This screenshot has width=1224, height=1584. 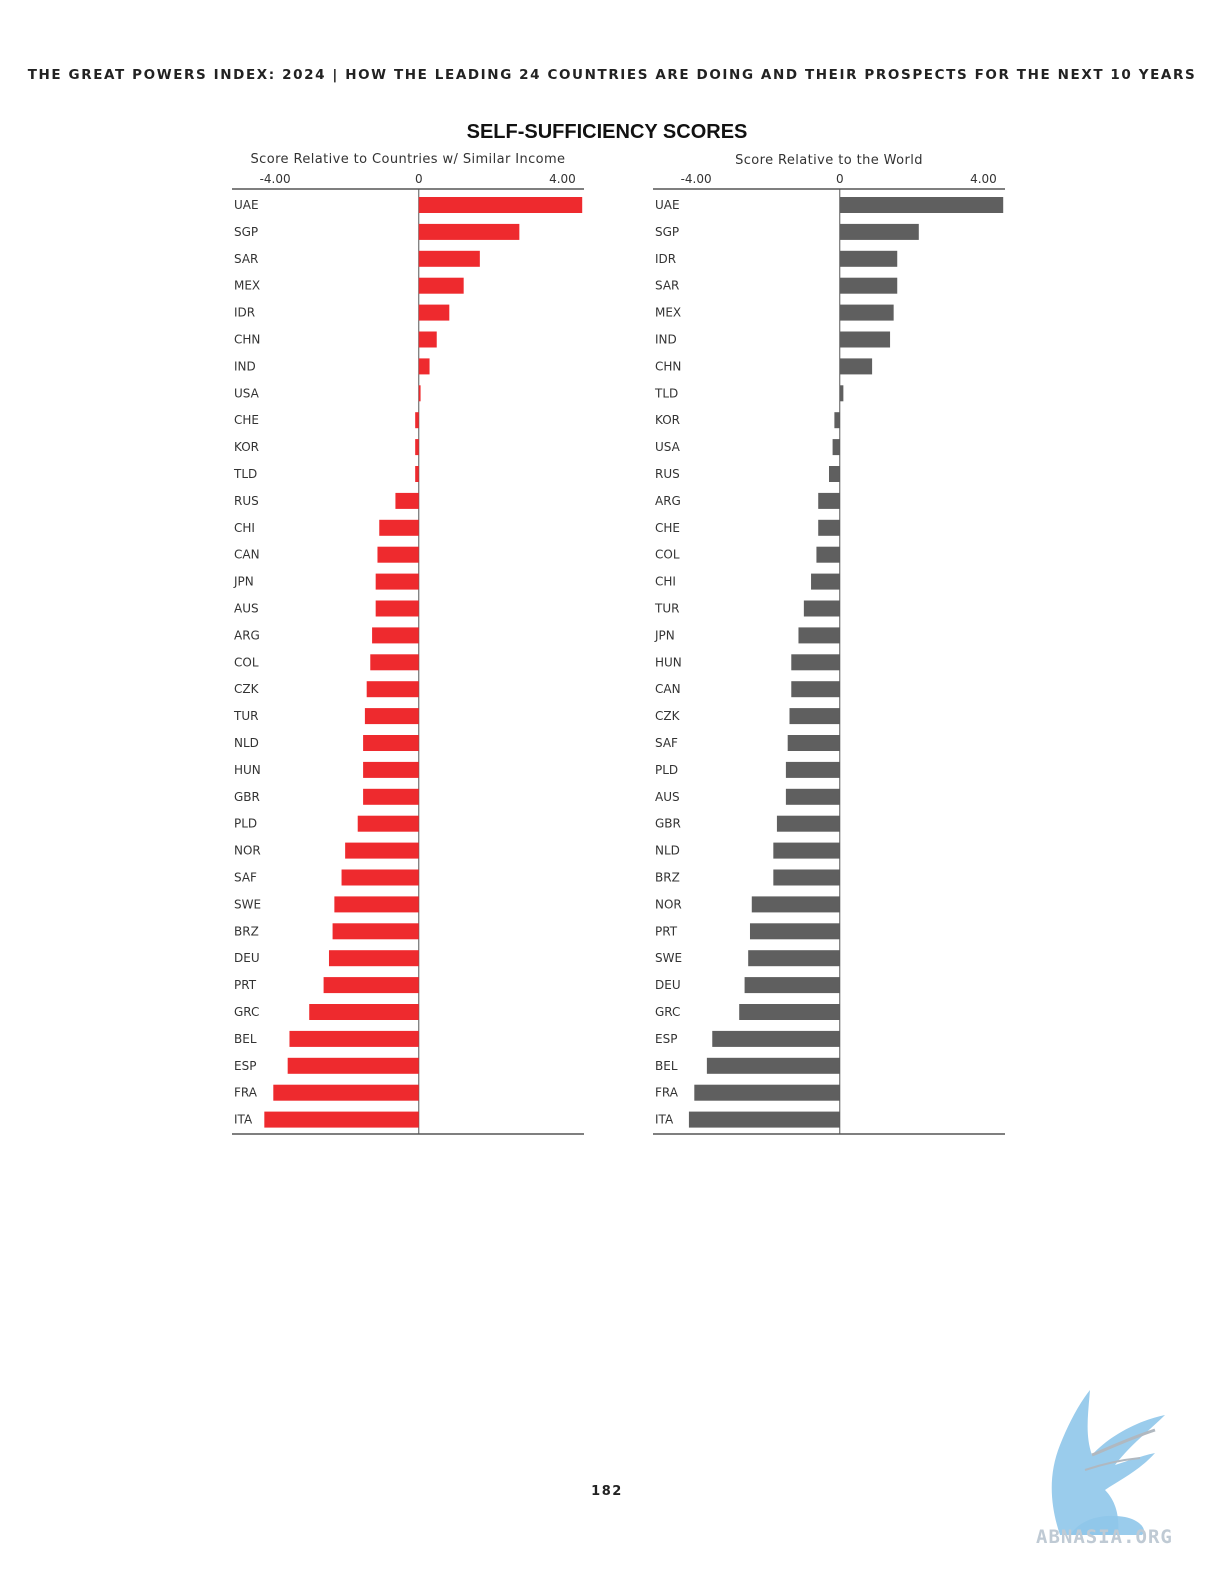 What do you see at coordinates (1104, 1537) in the screenshot?
I see `watermark-text: ABNASIA.ORG` at bounding box center [1104, 1537].